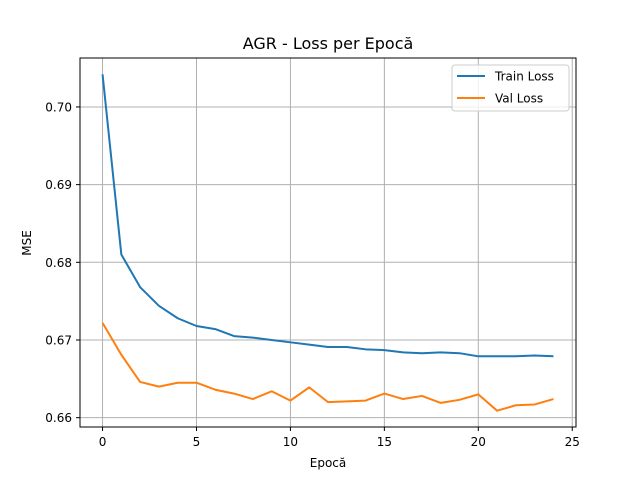  What do you see at coordinates (327, 367) in the screenshot?
I see `series-line-val-loss` at bounding box center [327, 367].